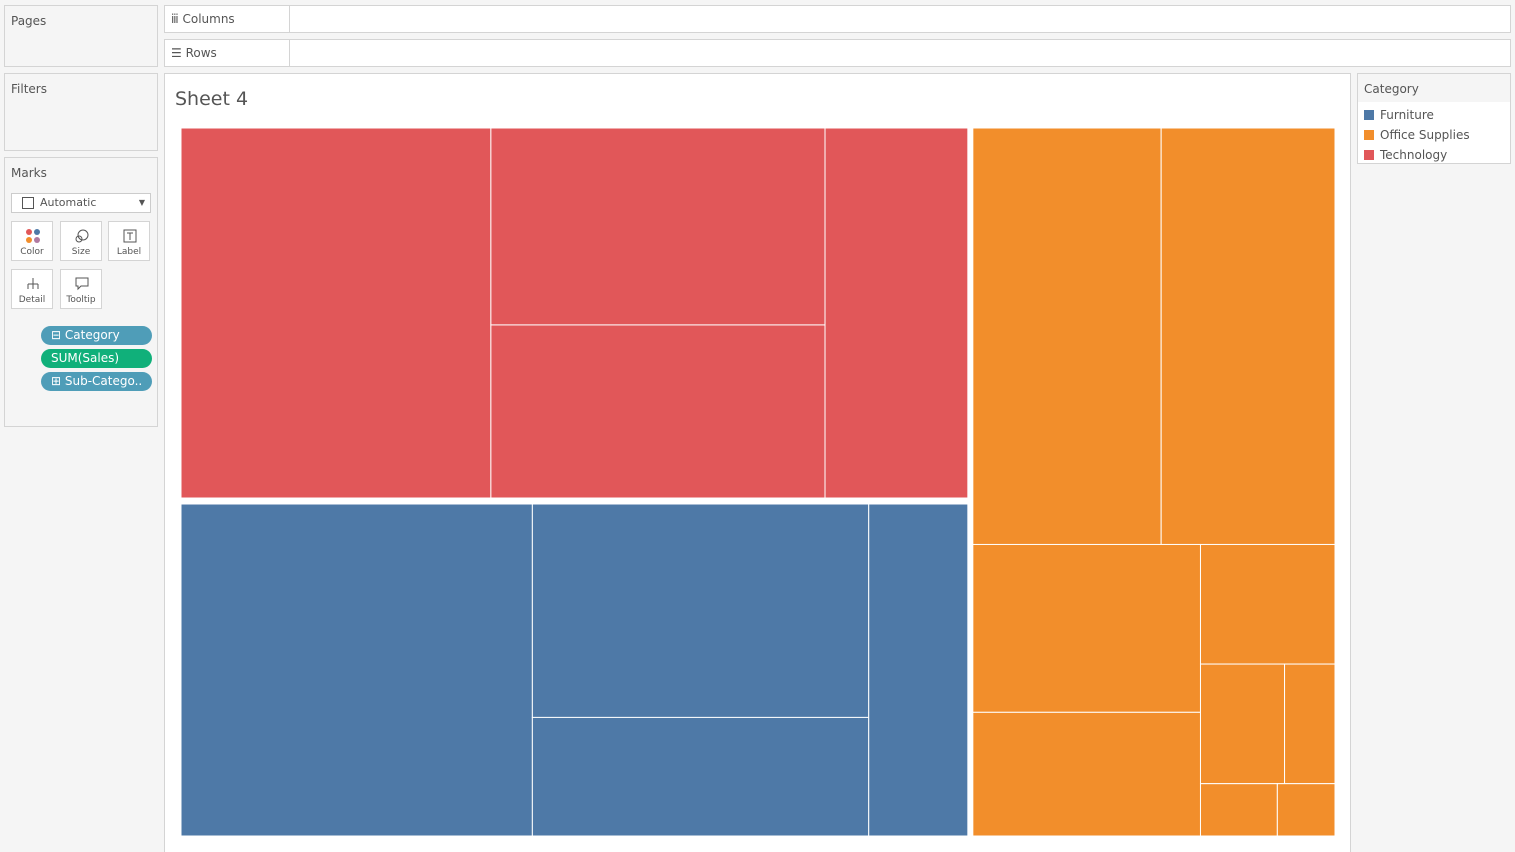 This screenshot has height=852, width=1515. Describe the element at coordinates (92, 335) in the screenshot. I see `pill-label: Category` at that location.